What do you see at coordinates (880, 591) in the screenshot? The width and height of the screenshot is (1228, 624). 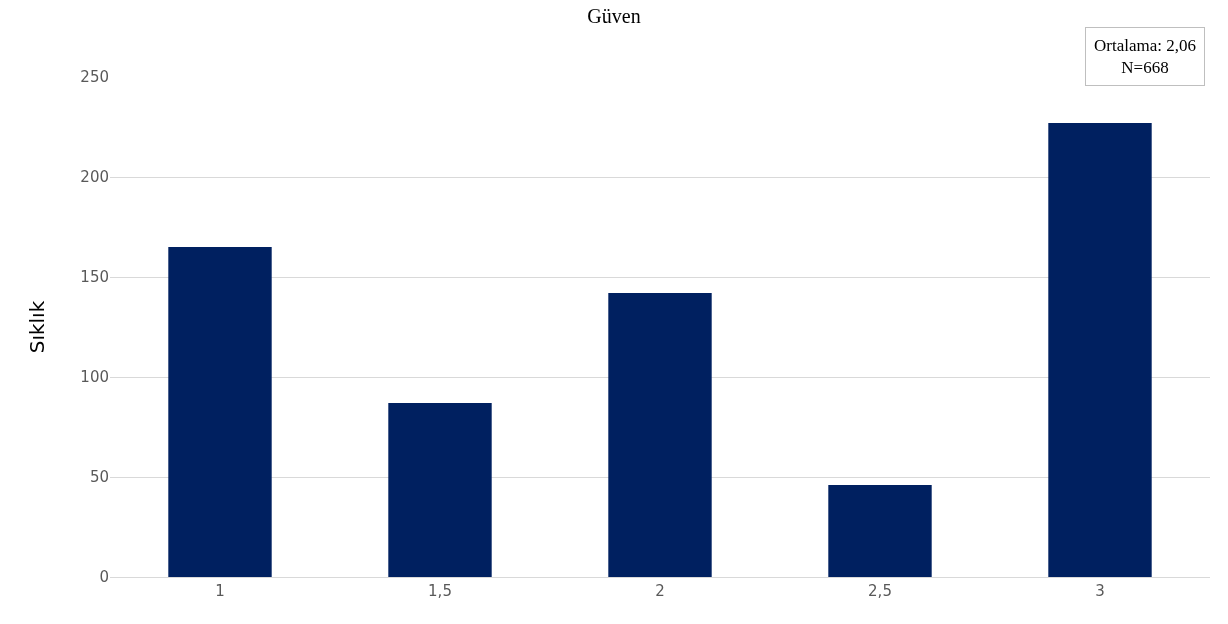 I see `x-tick-label: 2,5` at bounding box center [880, 591].